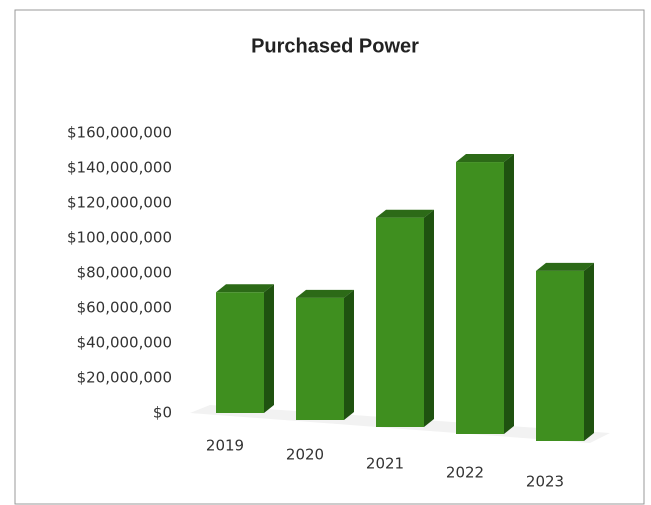 This screenshot has width=651, height=505. Describe the element at coordinates (124, 343) in the screenshot. I see `y-tick-label: $40,000,000` at that location.